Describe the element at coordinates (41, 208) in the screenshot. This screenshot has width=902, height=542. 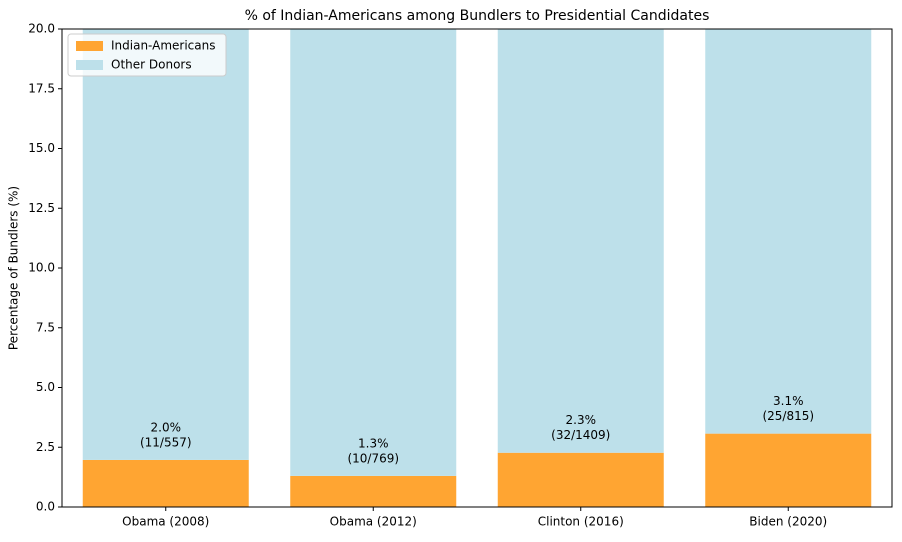
I see `y-tick-label: 12.5` at that location.